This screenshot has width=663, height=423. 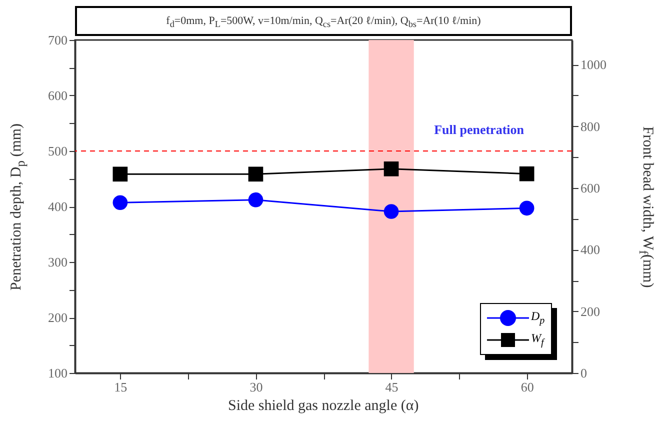 What do you see at coordinates (590, 311) in the screenshot?
I see `y2-tick-label: 200` at bounding box center [590, 311].